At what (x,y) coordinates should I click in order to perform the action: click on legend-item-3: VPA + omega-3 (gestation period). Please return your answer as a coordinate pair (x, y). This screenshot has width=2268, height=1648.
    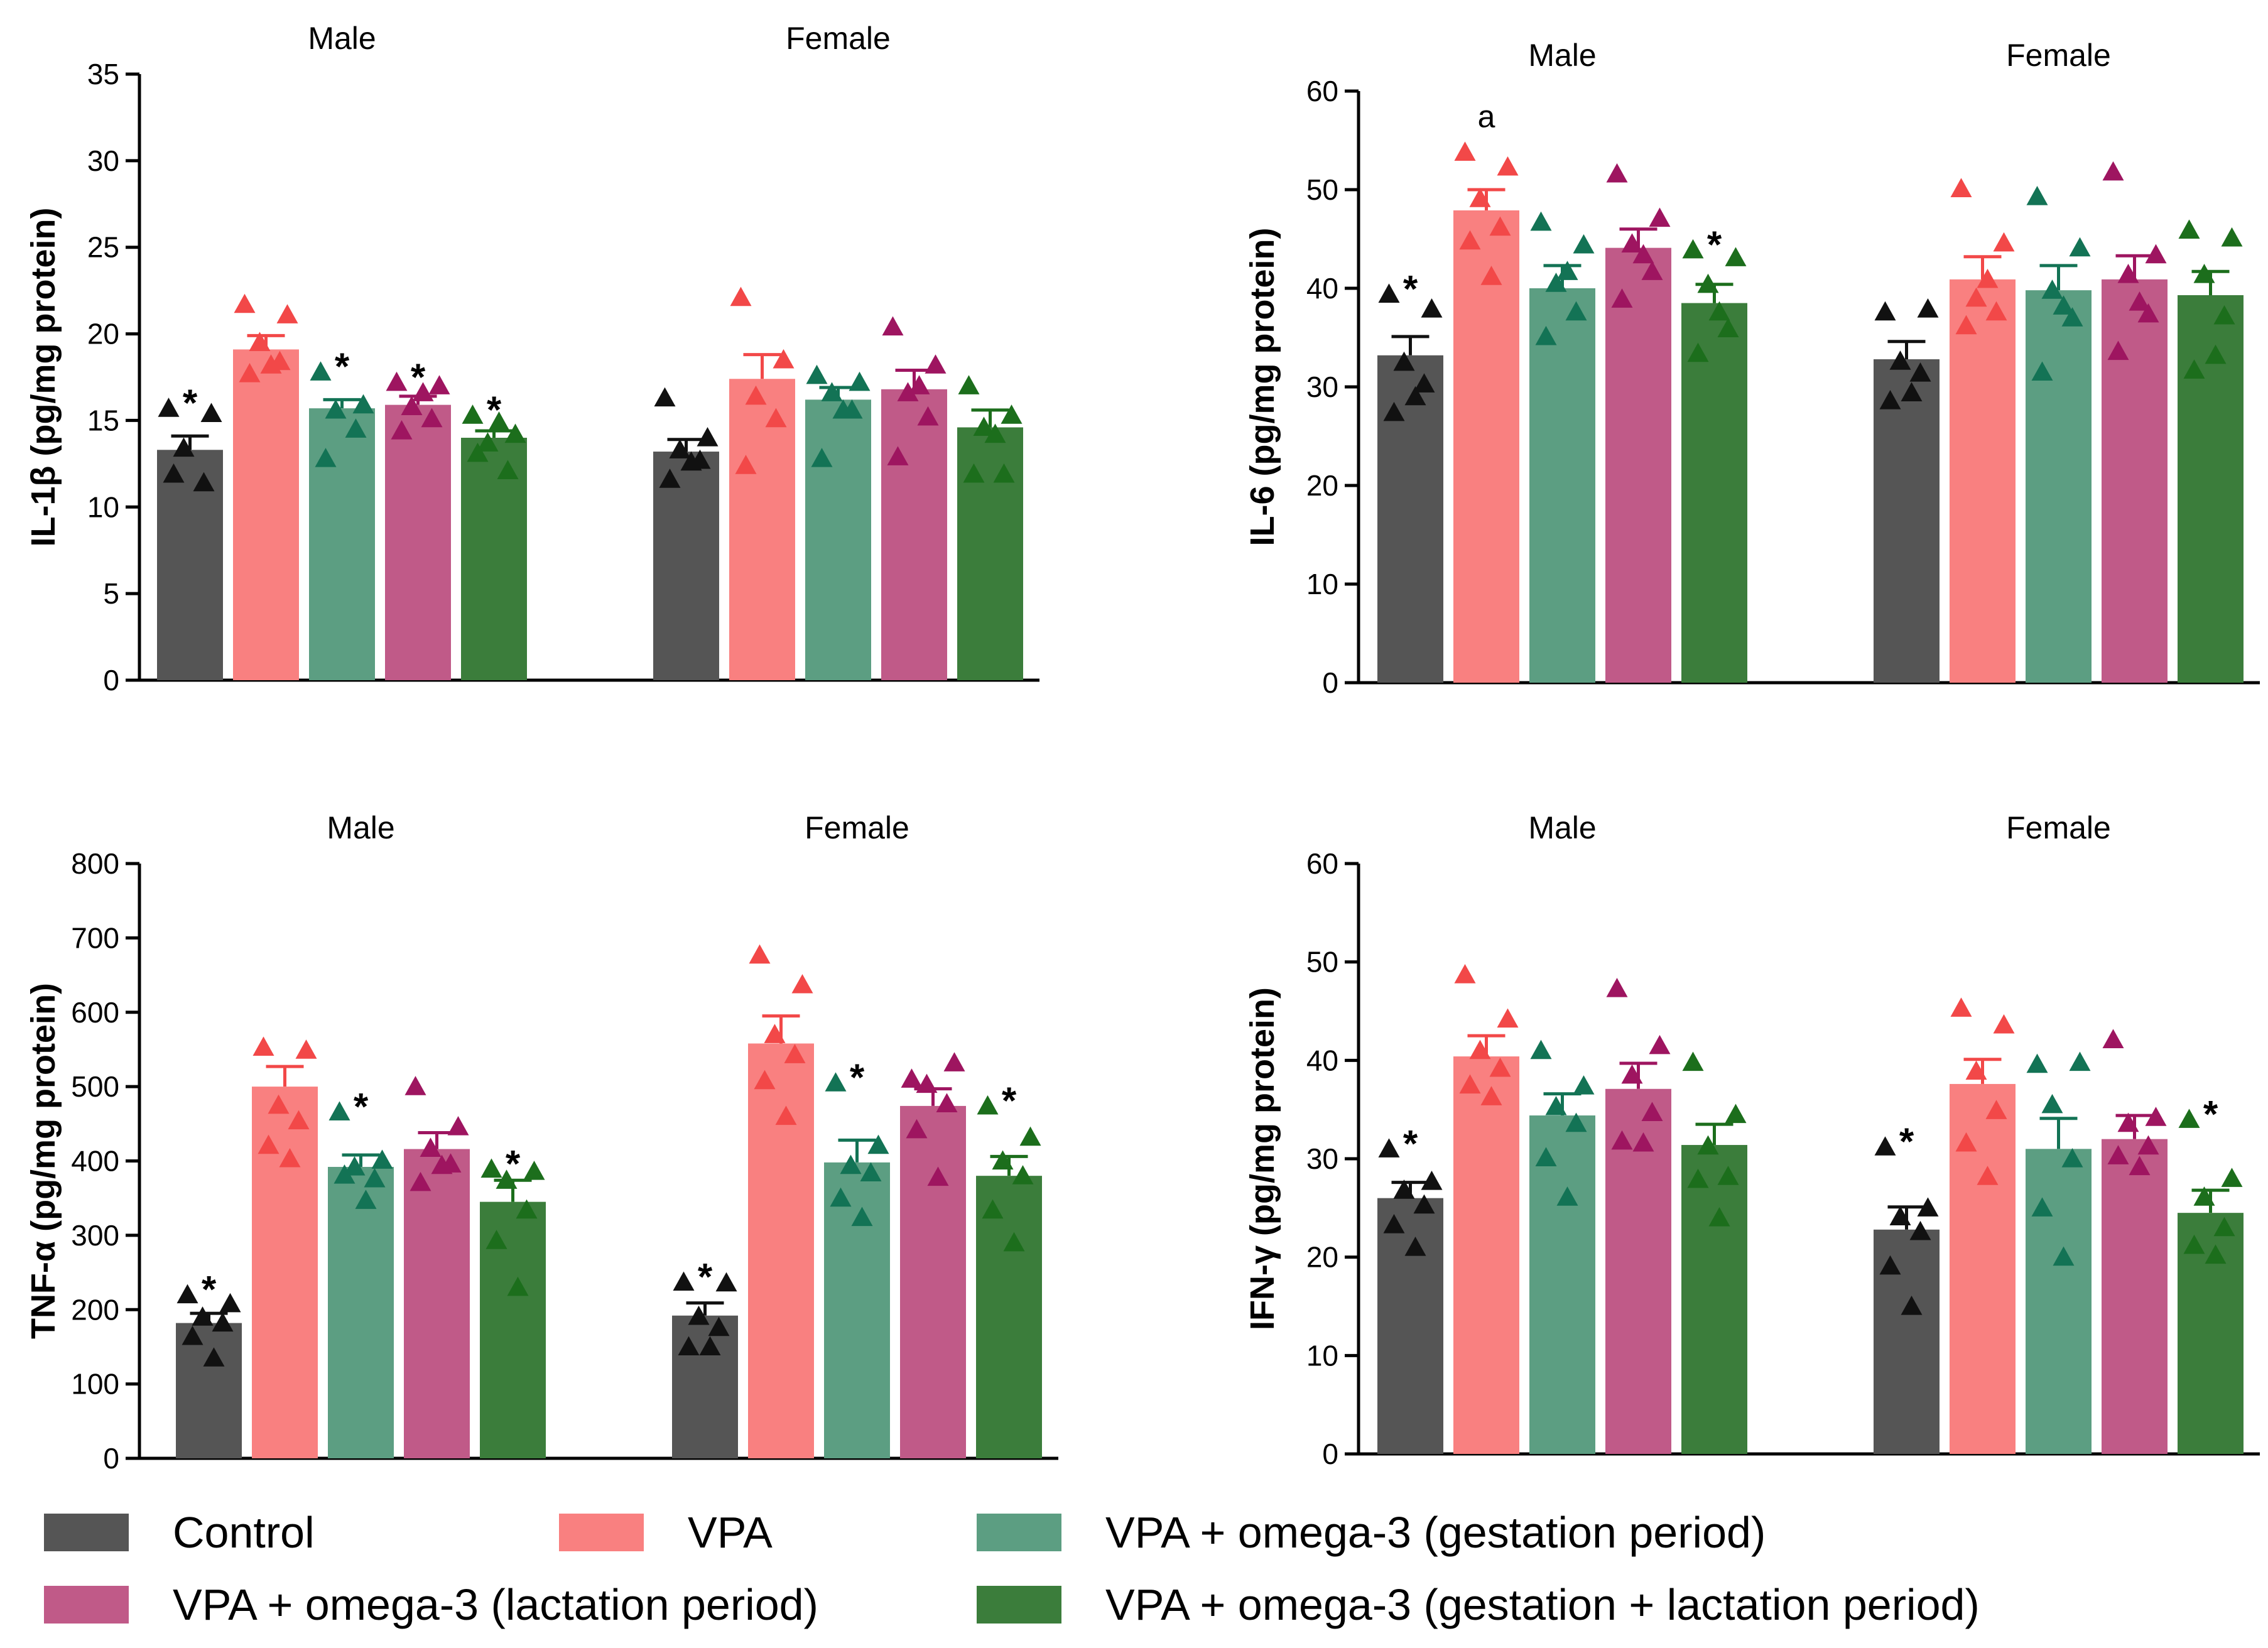
    Looking at the image, I should click on (1372, 1532).